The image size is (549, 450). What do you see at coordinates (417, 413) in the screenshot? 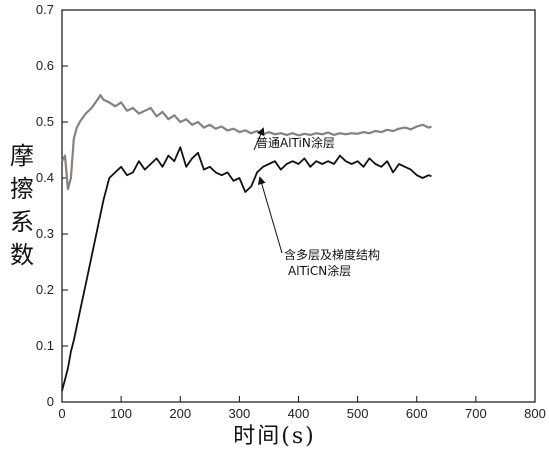
I see `x-tick-label: 600` at bounding box center [417, 413].